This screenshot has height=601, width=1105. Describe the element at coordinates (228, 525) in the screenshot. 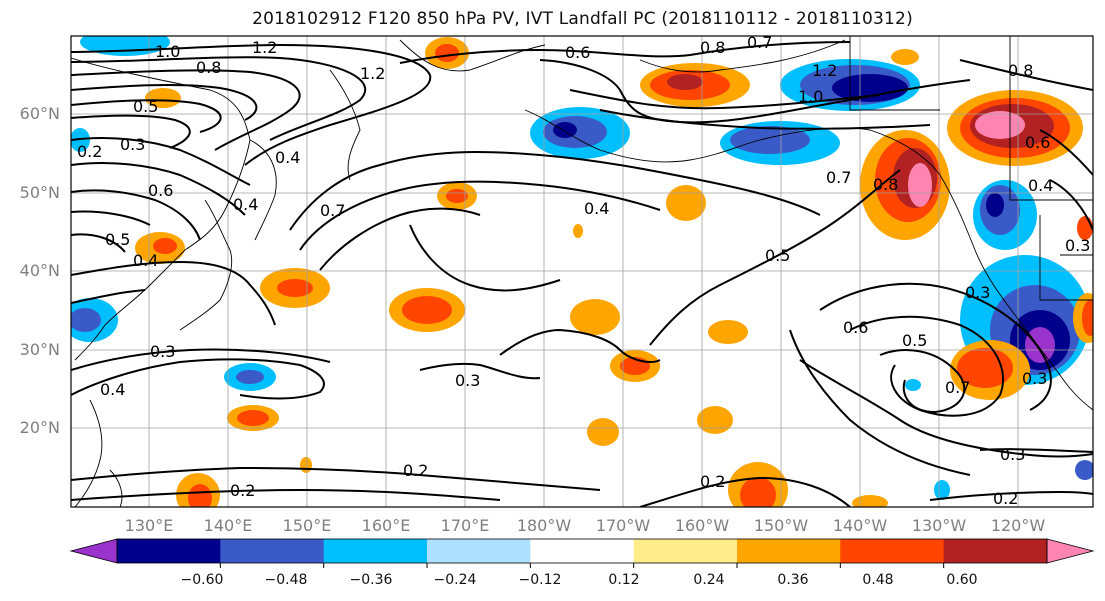

I see `lon-label: 140°E` at that location.